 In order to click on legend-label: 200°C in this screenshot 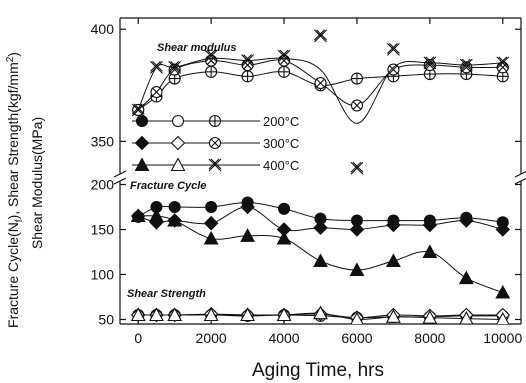, I will do `click(281, 121)`.